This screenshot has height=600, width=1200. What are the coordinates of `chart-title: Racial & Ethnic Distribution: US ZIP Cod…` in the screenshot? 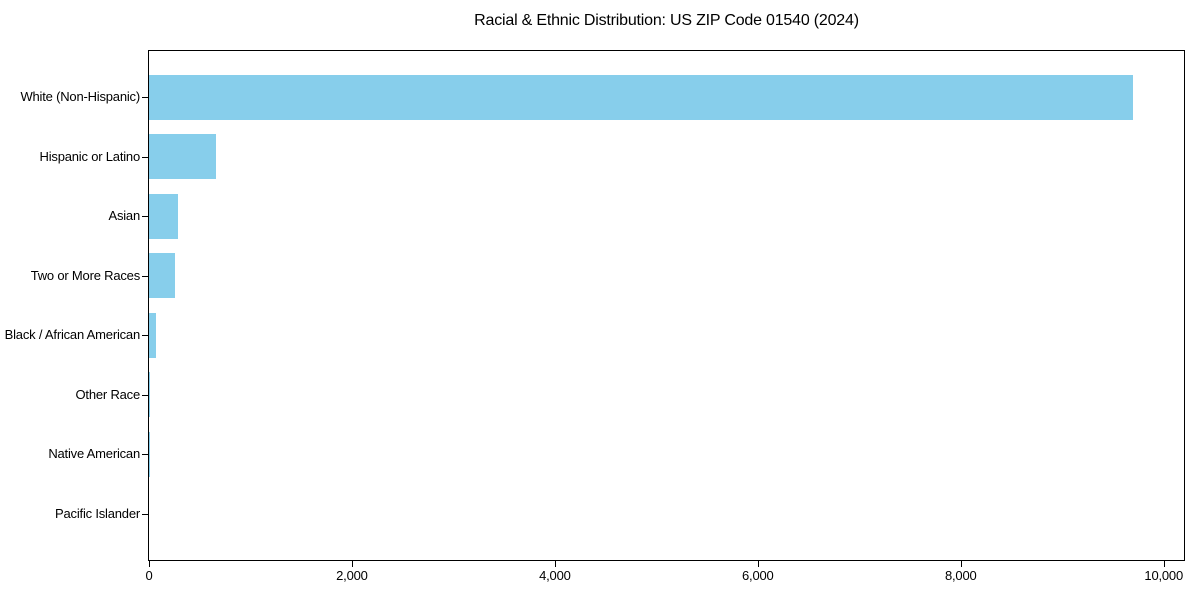 It's located at (666, 20).